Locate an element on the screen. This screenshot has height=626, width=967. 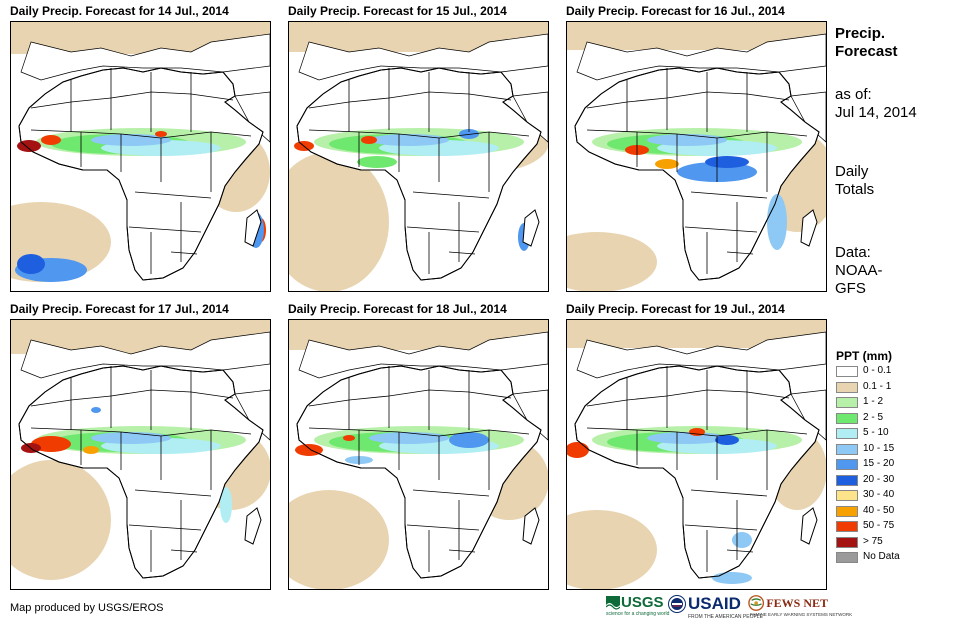
panel-title: Daily Precip. Forecast for 15 Jul., 2014 is located at coordinates (397, 11).